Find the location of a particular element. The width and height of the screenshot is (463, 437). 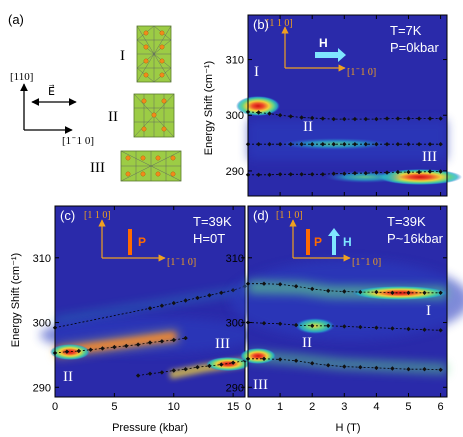

hotspot-mode-ii-c is located at coordinates (70, 352).